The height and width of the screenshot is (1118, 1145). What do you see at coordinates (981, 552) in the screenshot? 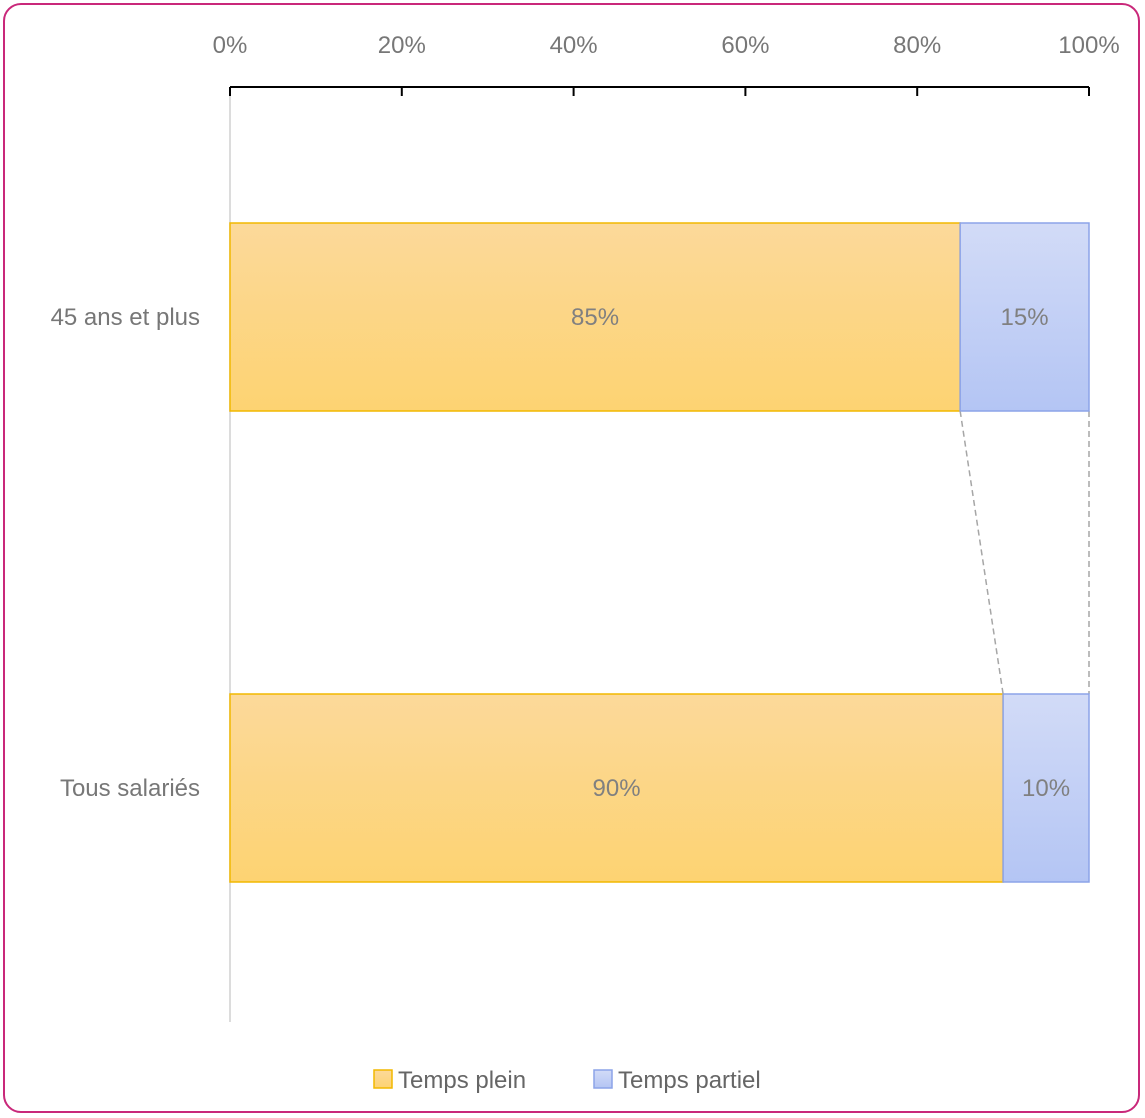
I see `series-line` at bounding box center [981, 552].